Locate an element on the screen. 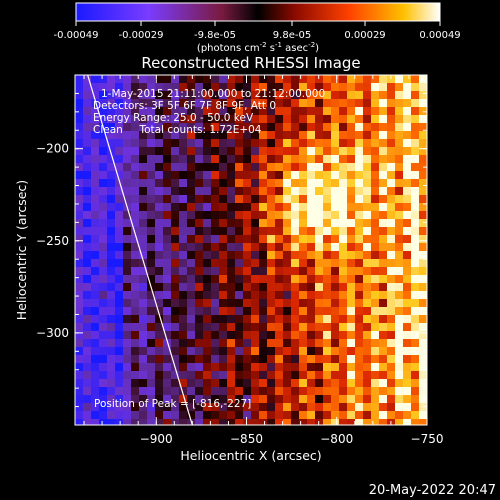  chart-title: Reconstructed RHESSI Image is located at coordinates (250, 63).